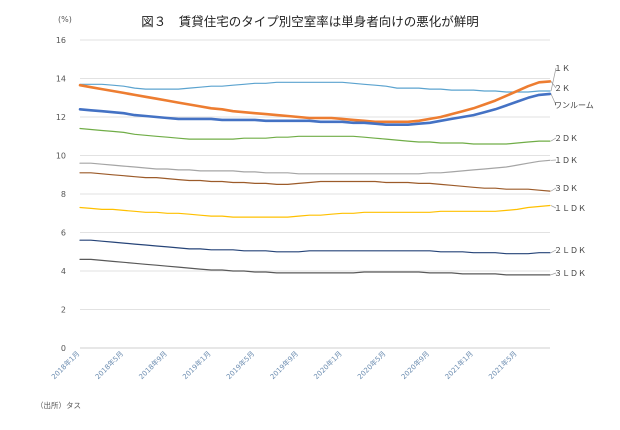 This screenshot has height=430, width=620. Describe the element at coordinates (63, 310) in the screenshot. I see `y-tick-label: 2` at that location.